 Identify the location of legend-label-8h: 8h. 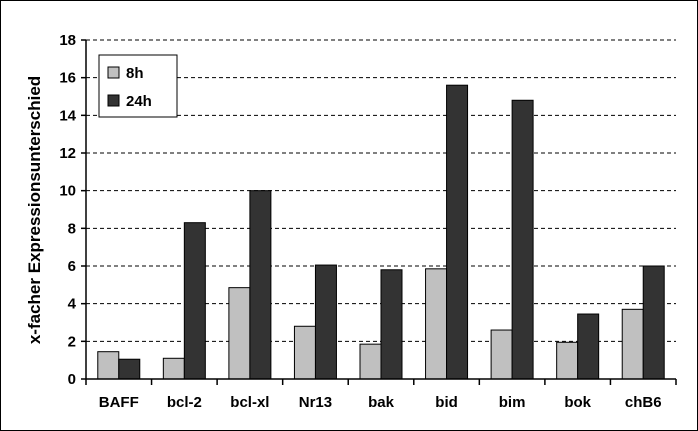
(135, 73).